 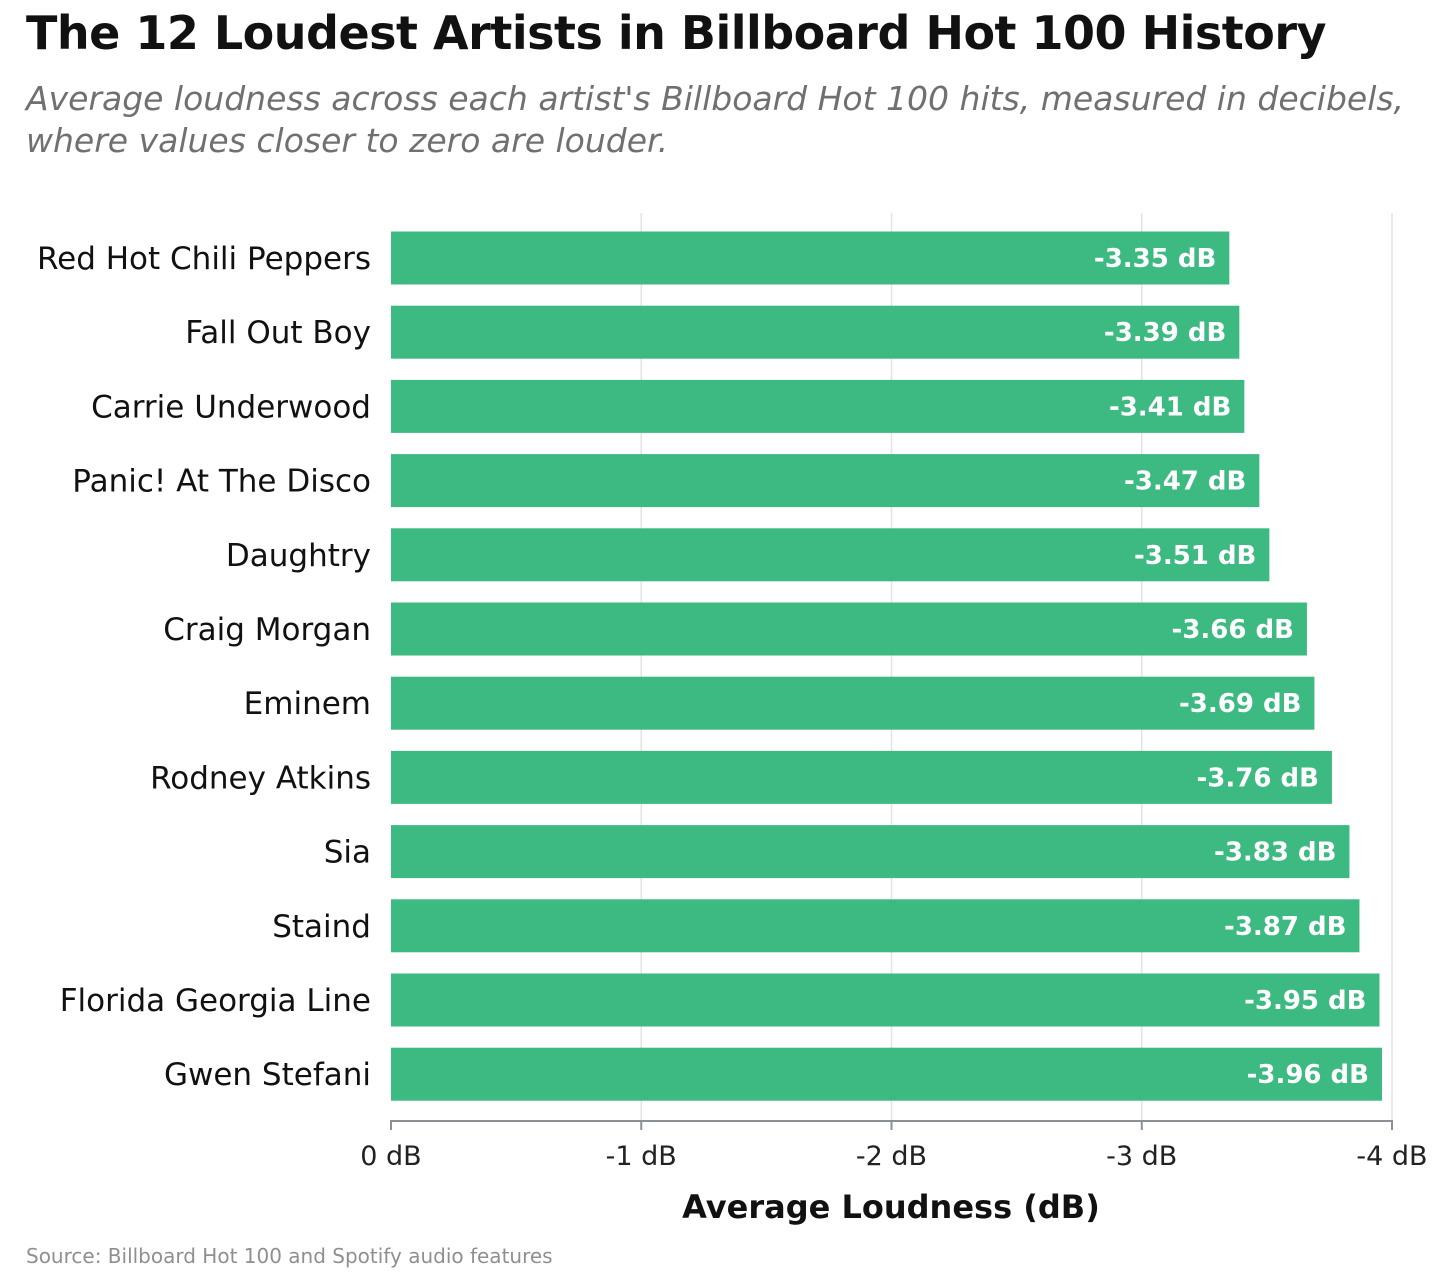 I want to click on x-tick-label: 0 dB, so click(x=390, y=1156).